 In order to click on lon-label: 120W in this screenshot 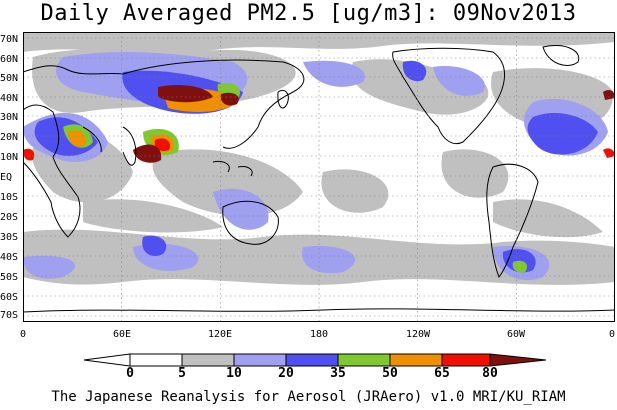, I will do `click(418, 334)`.